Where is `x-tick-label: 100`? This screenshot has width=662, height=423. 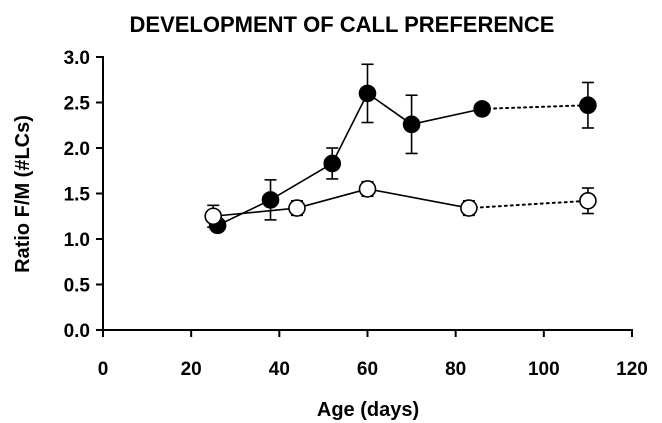
x-tick-label: 100 is located at coordinates (544, 369).